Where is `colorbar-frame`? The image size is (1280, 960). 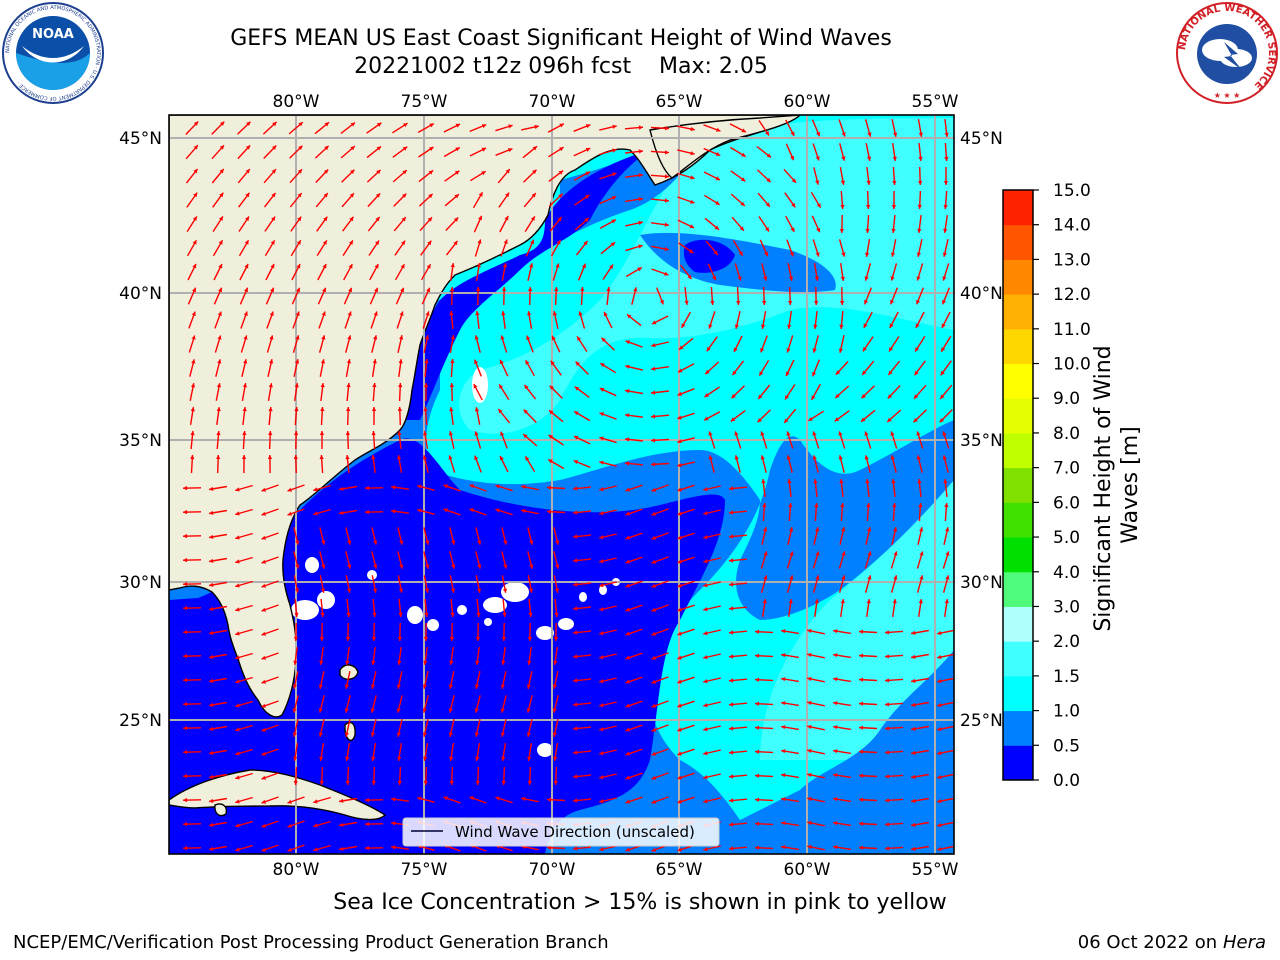
colorbar-frame is located at coordinates (1018, 485).